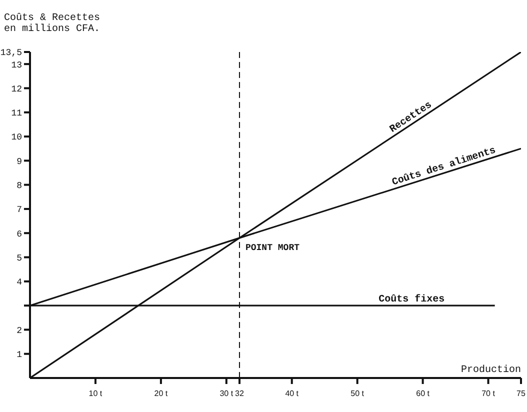  Describe the element at coordinates (16, 89) in the screenshot. I see `y-tick-label: 12` at that location.